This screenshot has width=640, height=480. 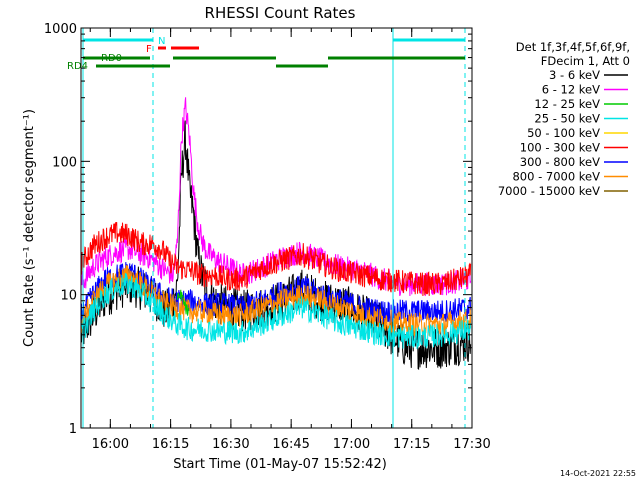 What do you see at coordinates (598, 473) in the screenshot?
I see `timestamp: 14-Oct-2021 22:55` at bounding box center [598, 473].